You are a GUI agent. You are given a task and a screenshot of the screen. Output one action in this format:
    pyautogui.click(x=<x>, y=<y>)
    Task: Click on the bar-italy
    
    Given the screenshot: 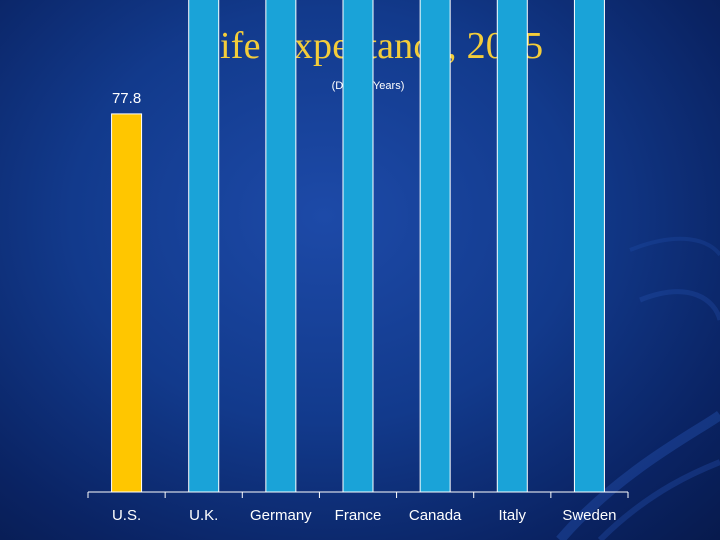 What is the action you would take?
    pyautogui.click(x=512, y=246)
    